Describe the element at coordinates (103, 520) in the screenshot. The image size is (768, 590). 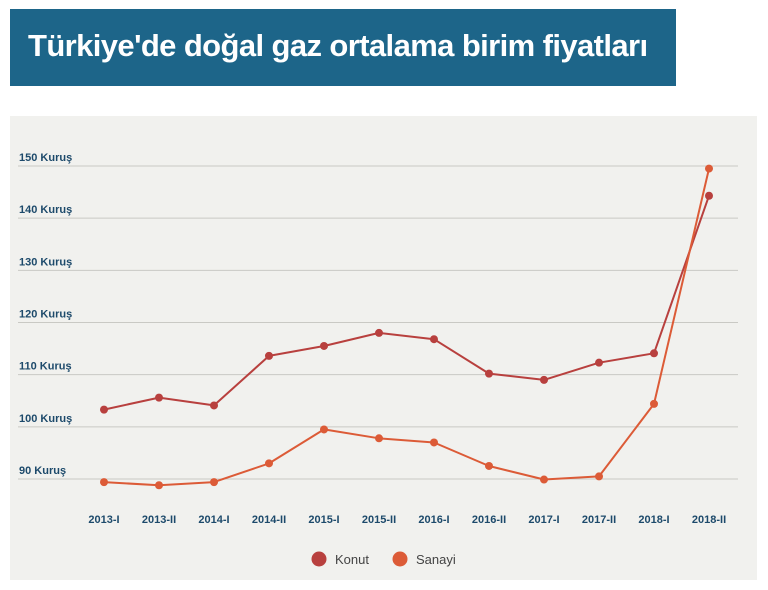
I see `x-tick-label: 2013-I` at that location.